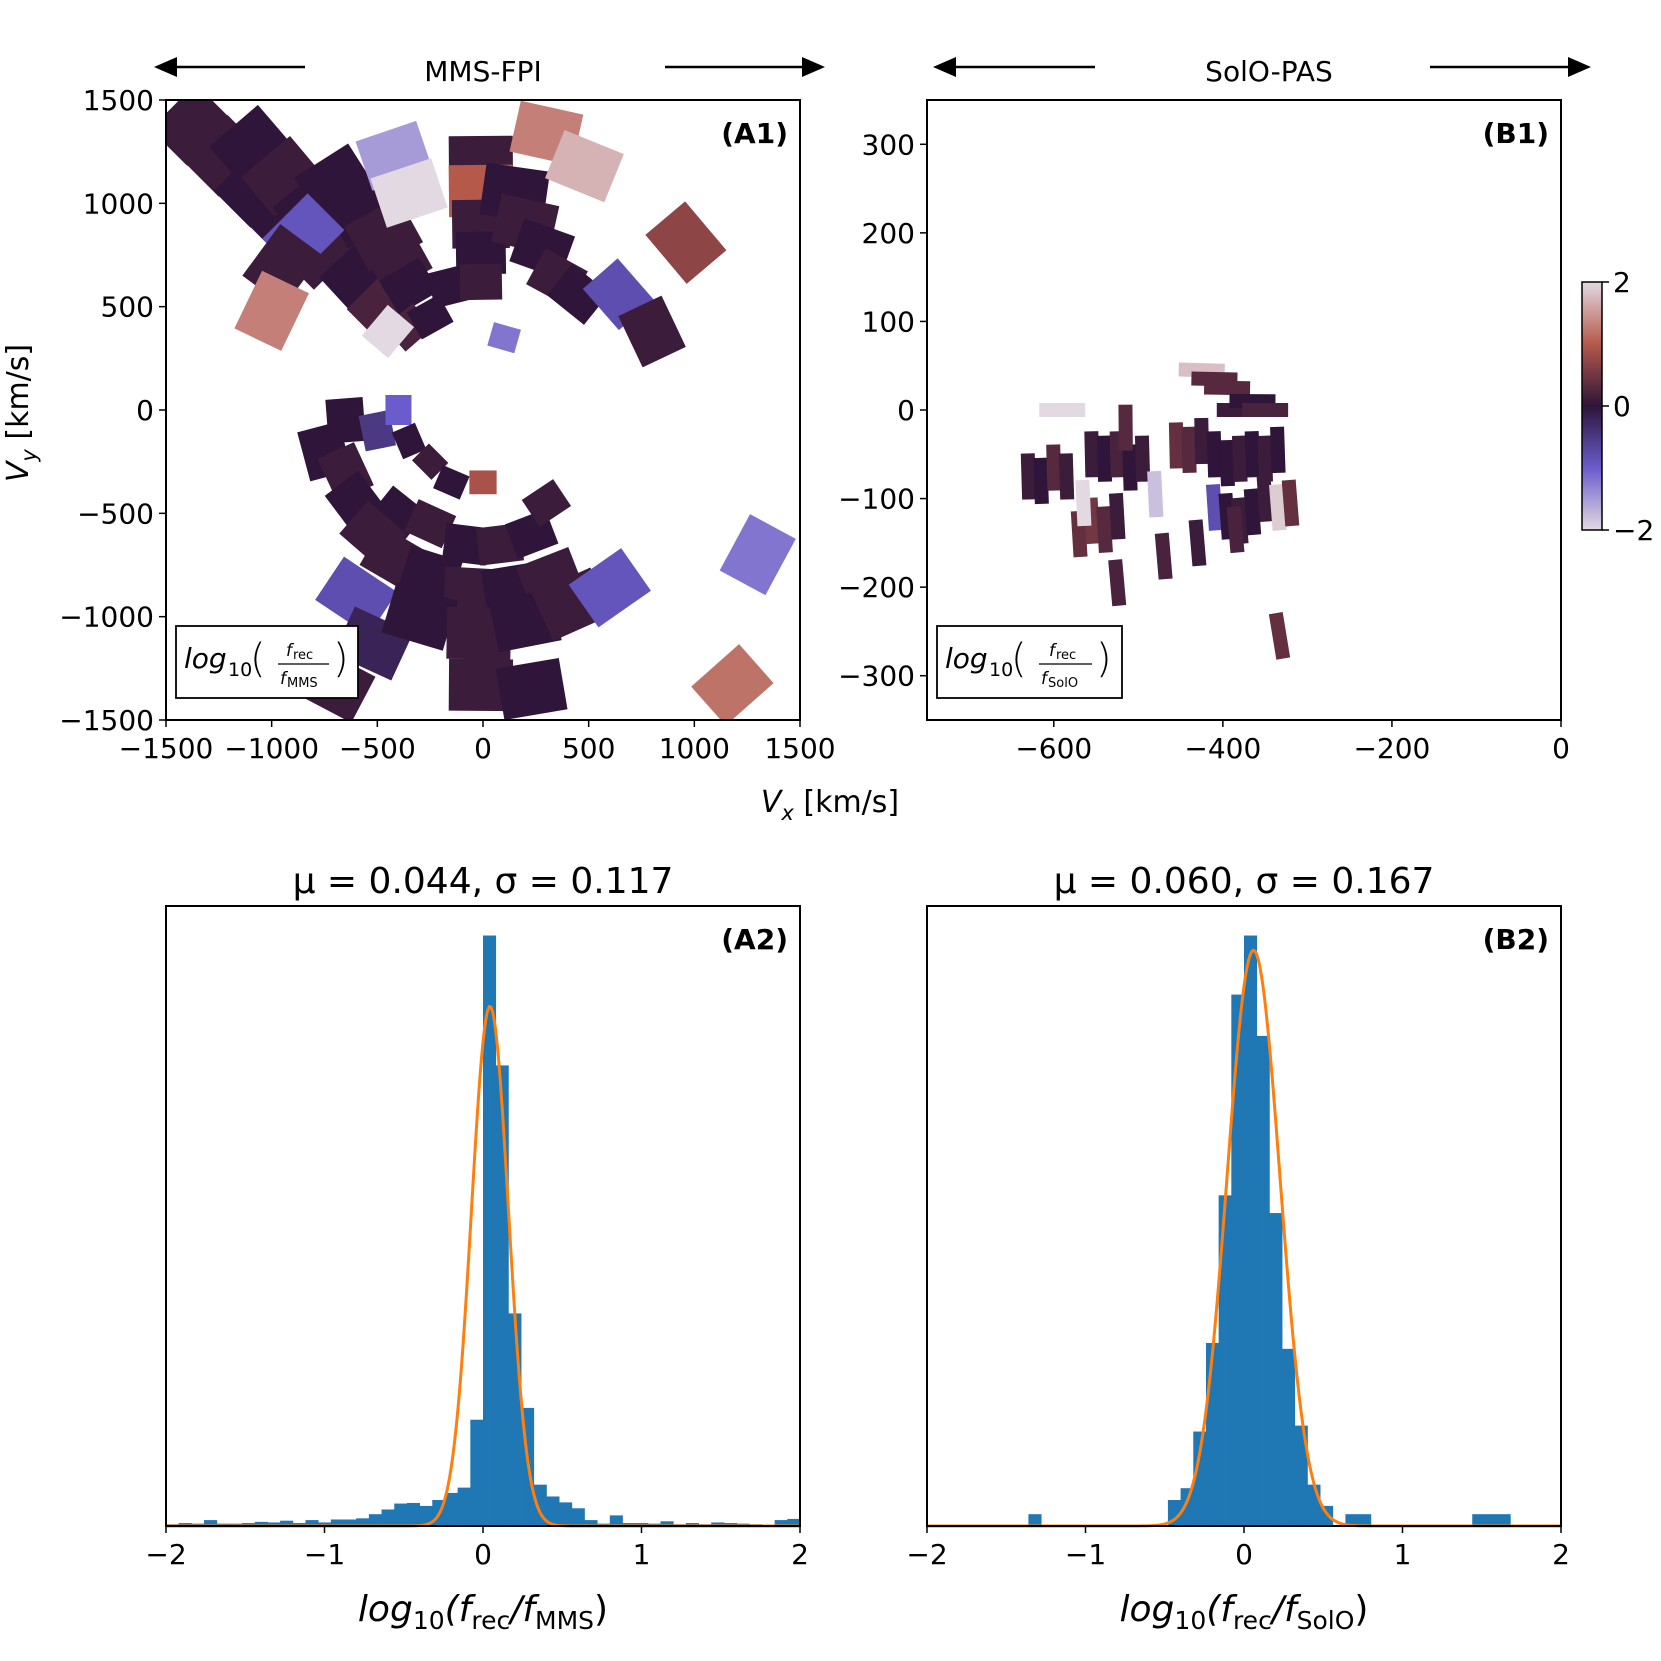 This screenshot has height=1661, width=1661. I want to click on a1-heatmap-cells, so click(481, 410).